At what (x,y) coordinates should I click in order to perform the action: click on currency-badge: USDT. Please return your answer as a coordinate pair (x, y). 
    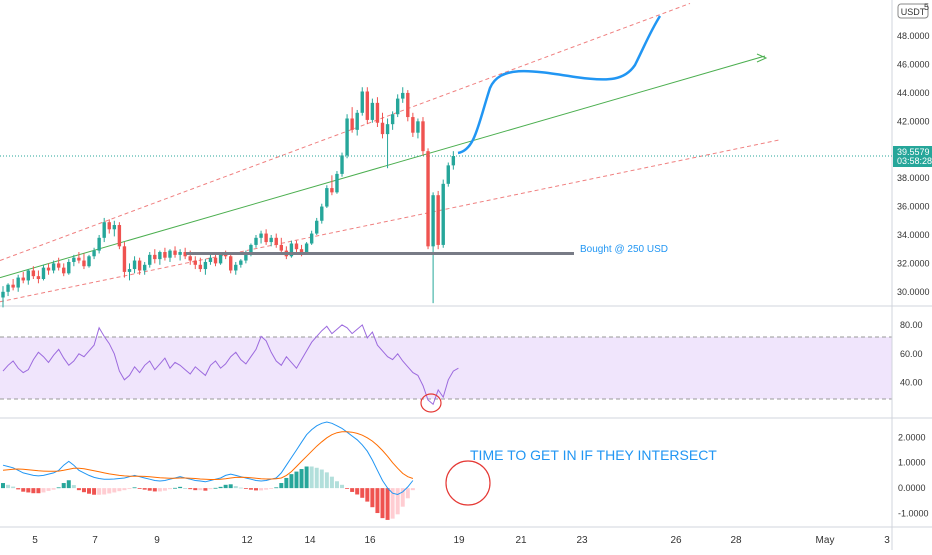
    Looking at the image, I should click on (913, 11).